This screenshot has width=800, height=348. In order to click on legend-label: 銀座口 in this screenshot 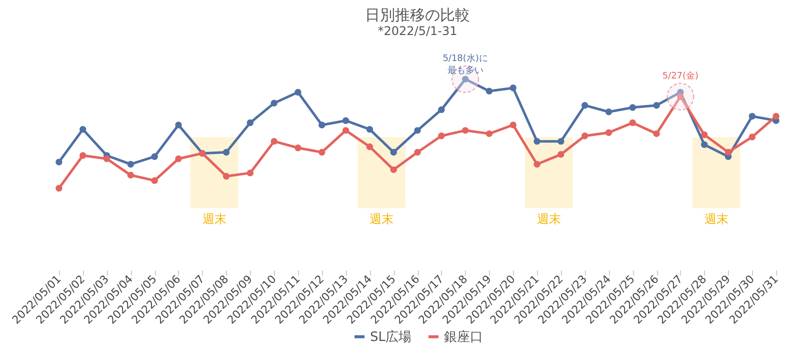, I will do `click(463, 336)`.